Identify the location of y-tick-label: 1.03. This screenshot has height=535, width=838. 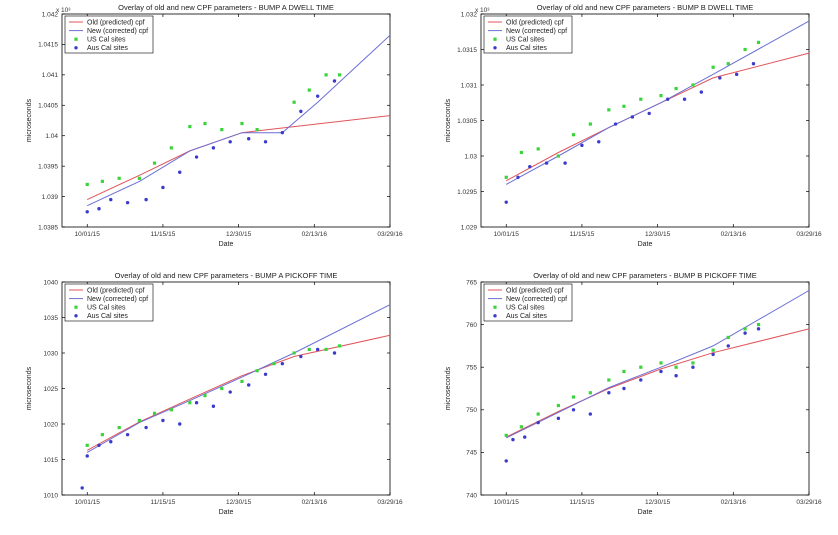
(470, 156).